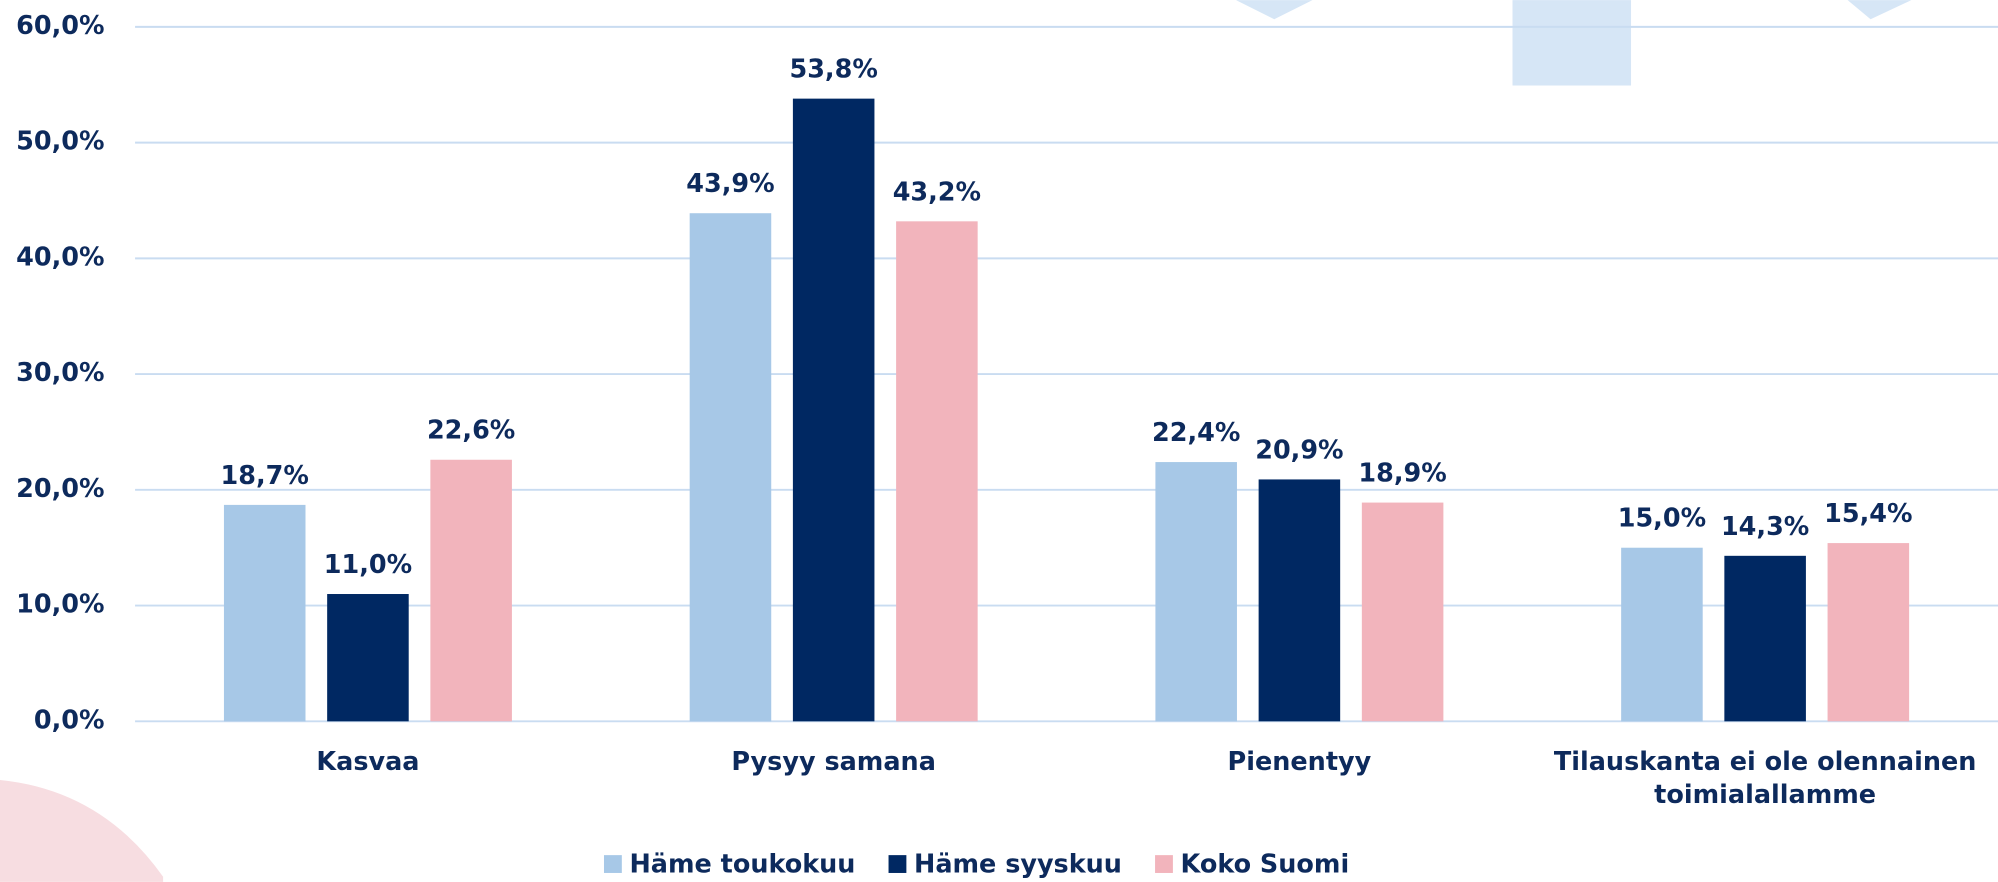  Describe the element at coordinates (1299, 450) in the screenshot. I see `data-label: 20,9%` at that location.